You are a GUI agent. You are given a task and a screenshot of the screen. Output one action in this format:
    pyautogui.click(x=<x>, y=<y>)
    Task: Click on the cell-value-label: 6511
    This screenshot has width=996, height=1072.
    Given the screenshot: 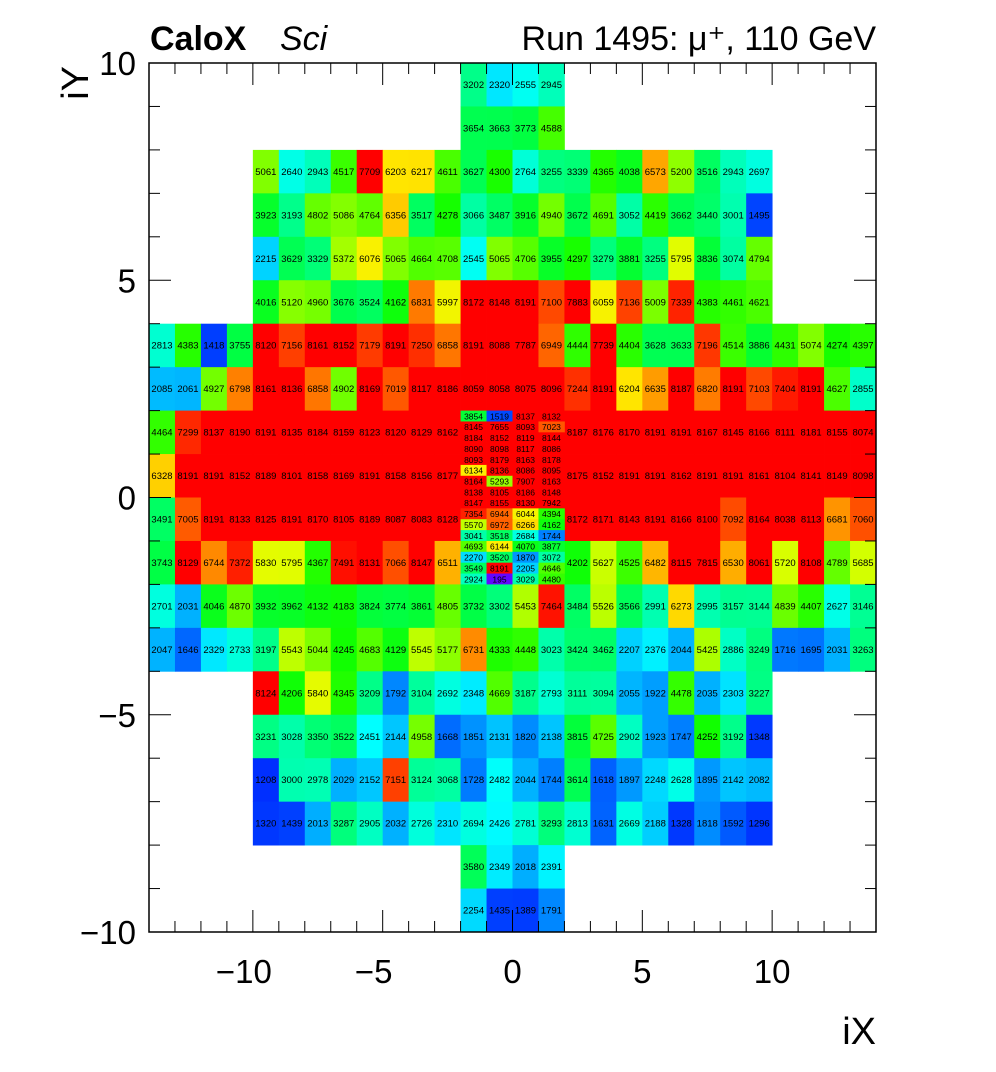 What is the action you would take?
    pyautogui.click(x=447, y=563)
    